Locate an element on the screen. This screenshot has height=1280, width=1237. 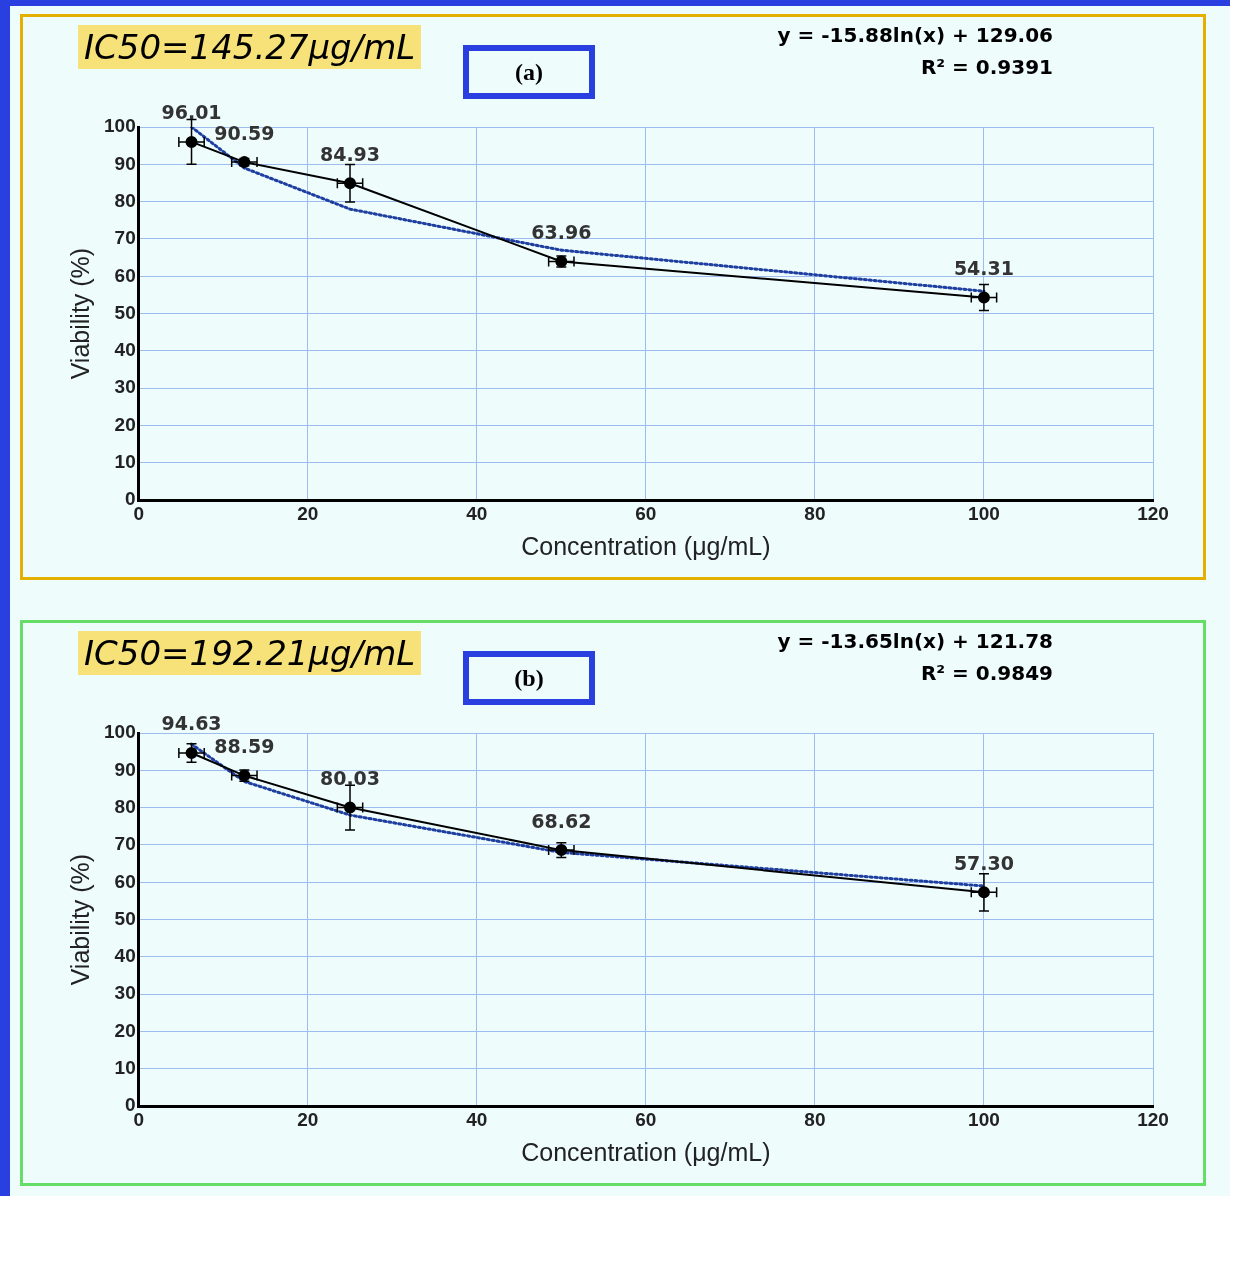
data-label: 90.59 is located at coordinates (244, 132).